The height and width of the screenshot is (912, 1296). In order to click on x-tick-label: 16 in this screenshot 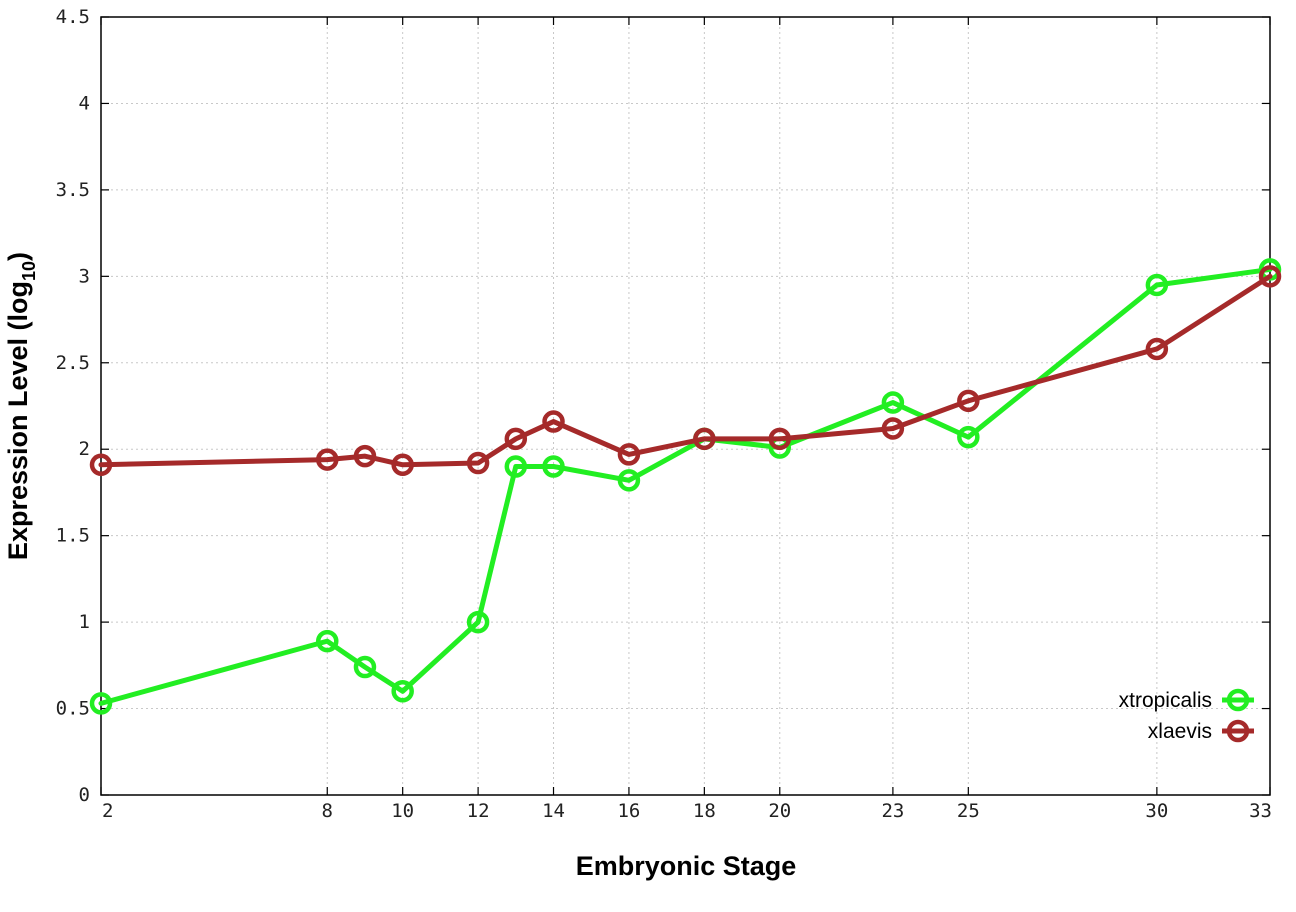, I will do `click(628, 811)`.